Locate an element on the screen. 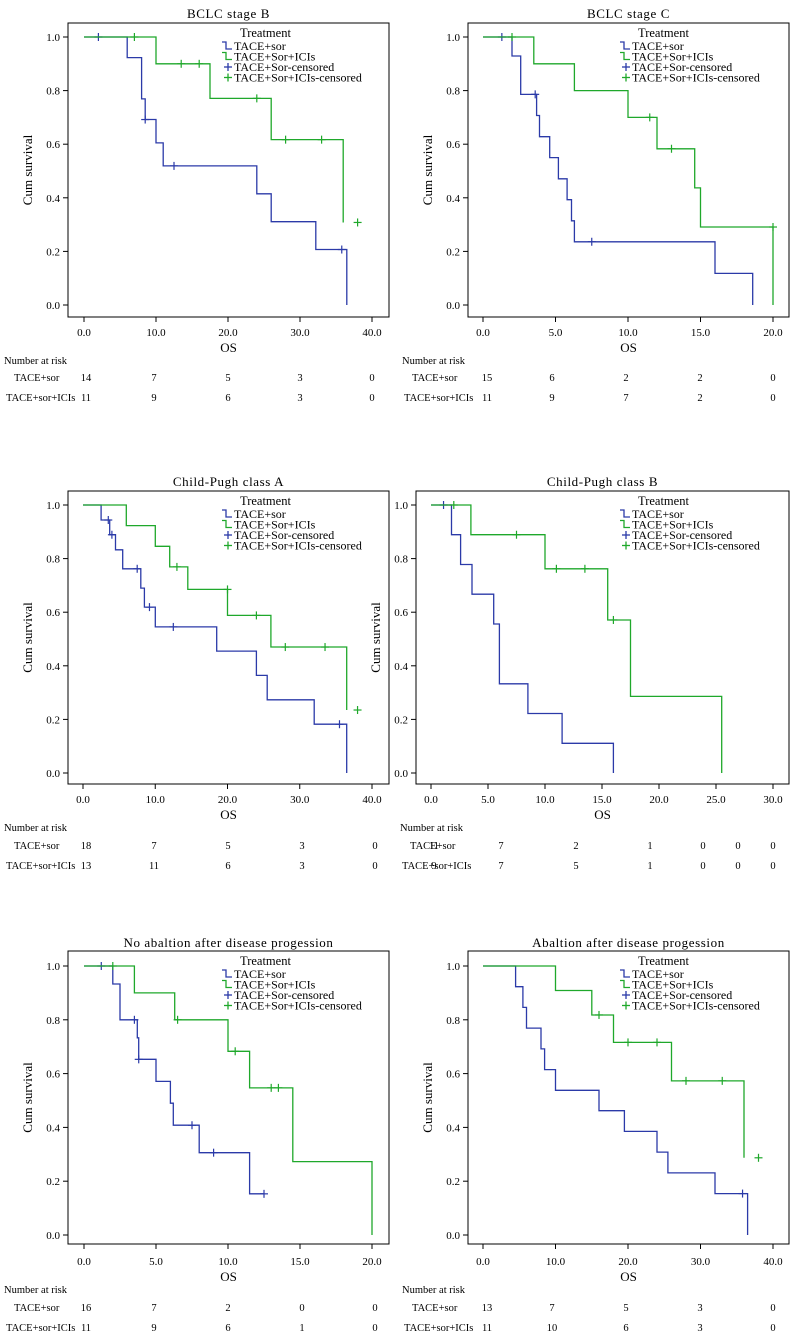 Image resolution: width=795 pixels, height=1339 pixels. chart-title: No abaltion after disease progession is located at coordinates (228, 942).